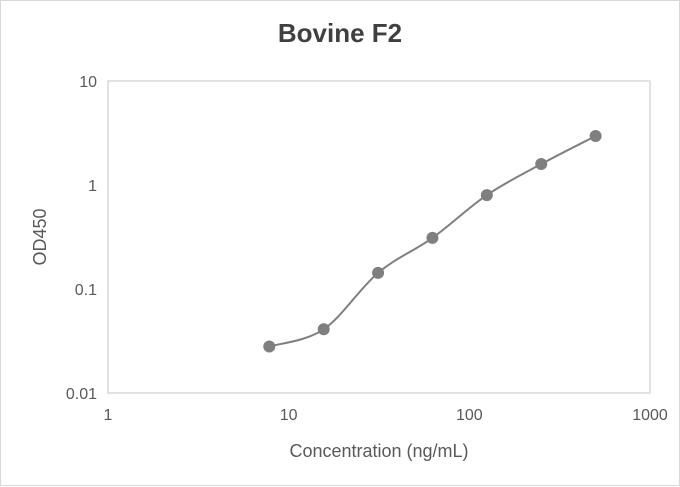 The width and height of the screenshot is (680, 487). I want to click on x-tick-label: 10, so click(289, 415).